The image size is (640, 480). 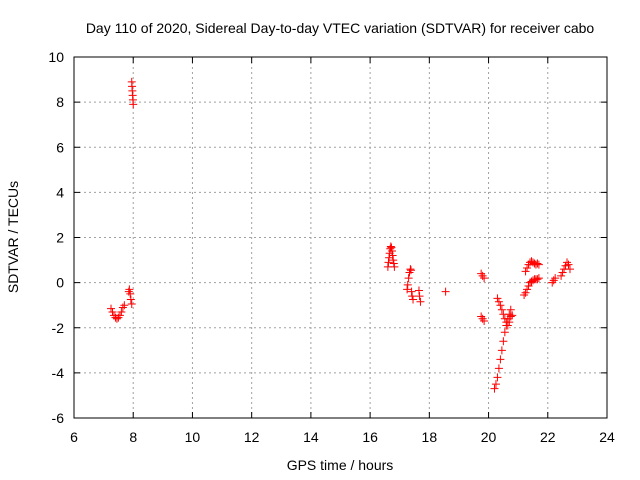 I want to click on x-tick-label: 8, so click(x=133, y=437).